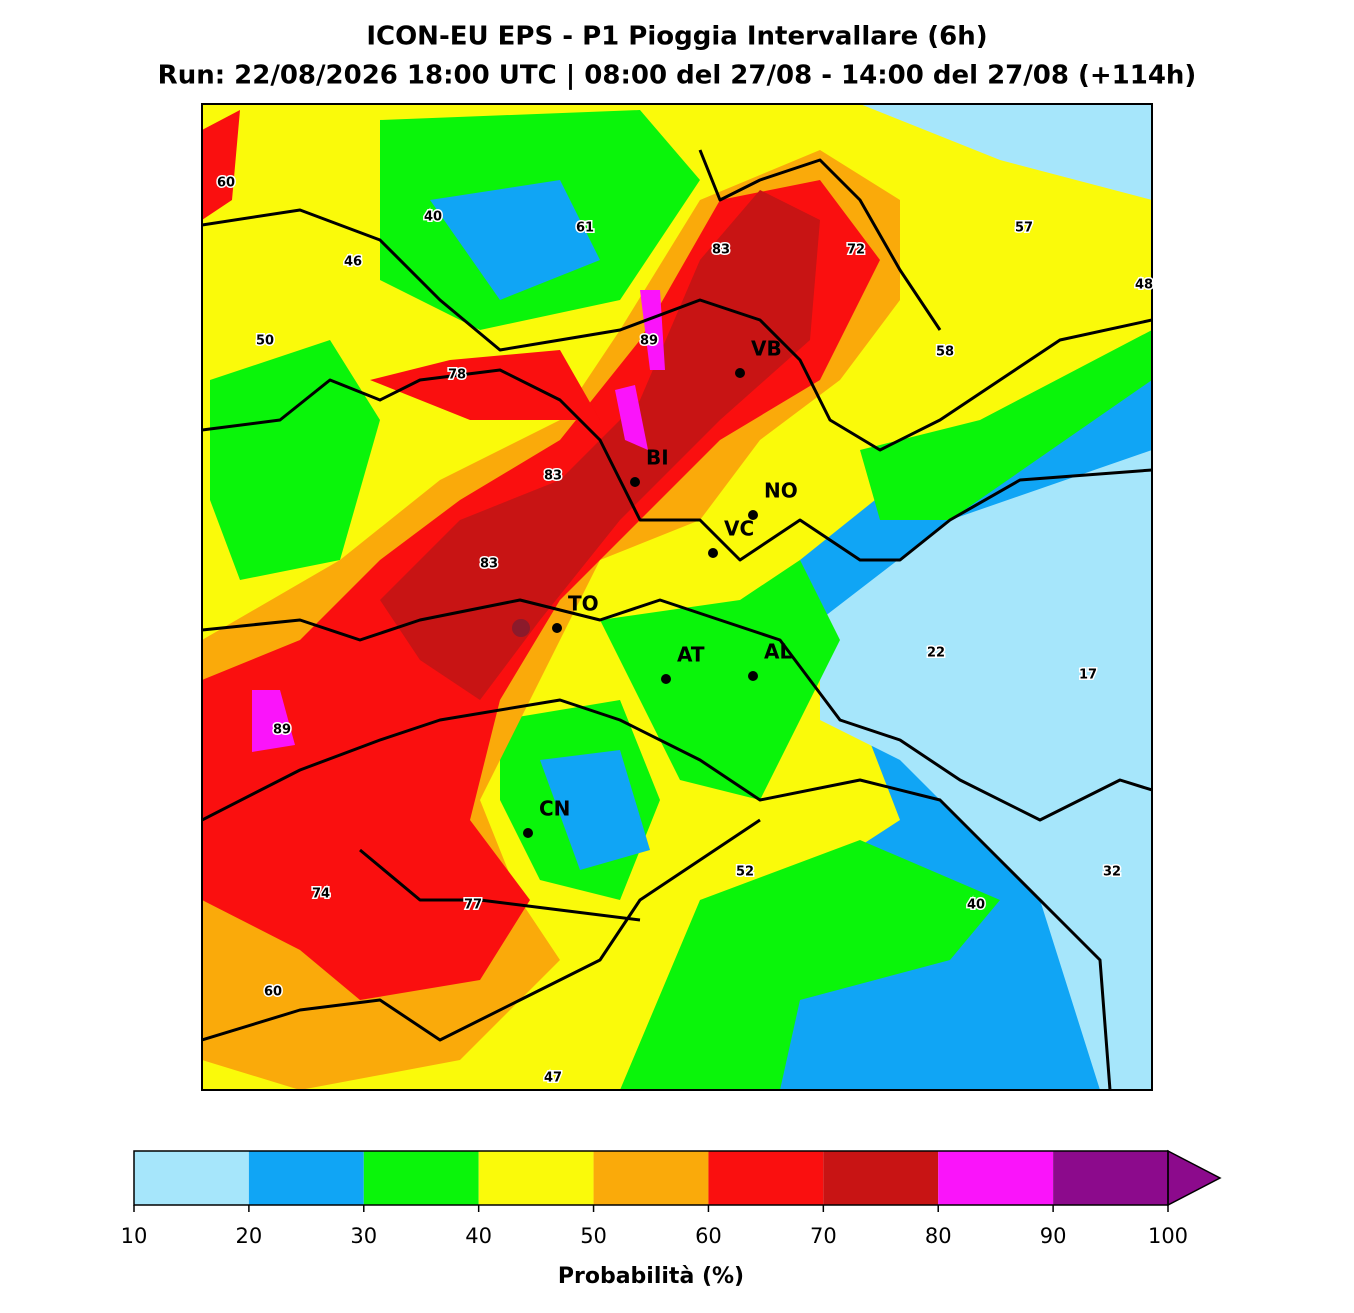 The height and width of the screenshot is (1313, 1354). What do you see at coordinates (478, 1236) in the screenshot?
I see `colorbar-tick-label: 40` at bounding box center [478, 1236].